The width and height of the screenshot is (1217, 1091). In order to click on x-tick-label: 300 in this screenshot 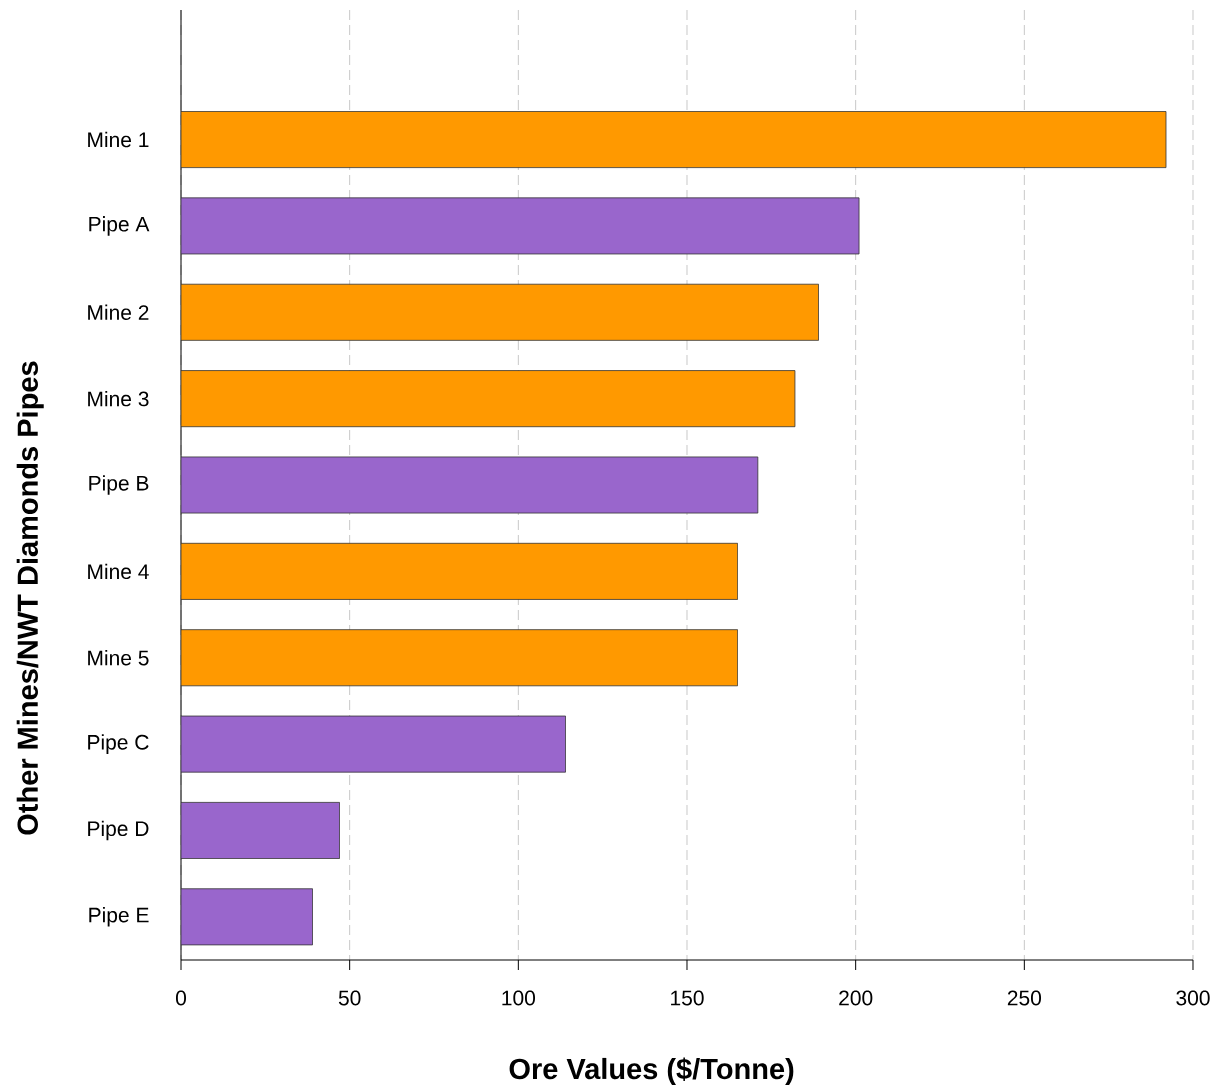, I will do `click(1193, 998)`.